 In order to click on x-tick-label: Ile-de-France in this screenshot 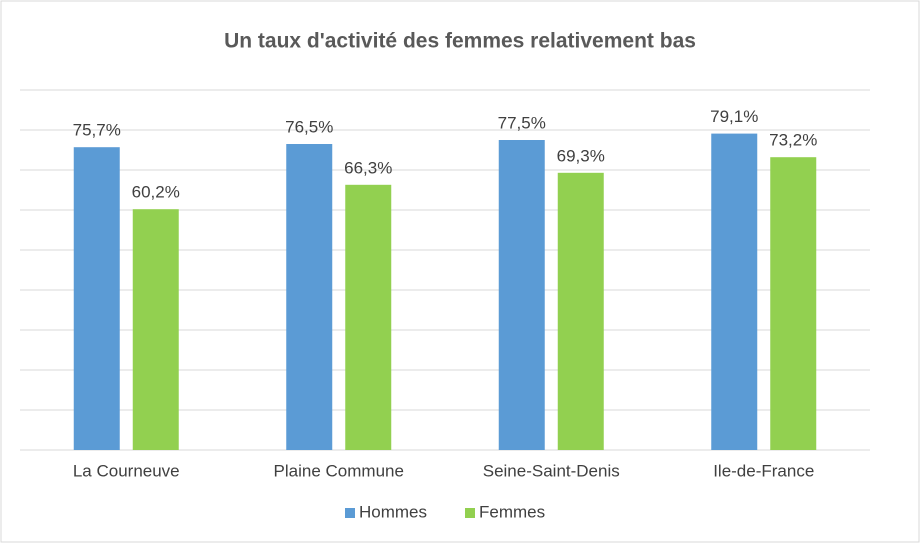, I will do `click(763, 470)`.